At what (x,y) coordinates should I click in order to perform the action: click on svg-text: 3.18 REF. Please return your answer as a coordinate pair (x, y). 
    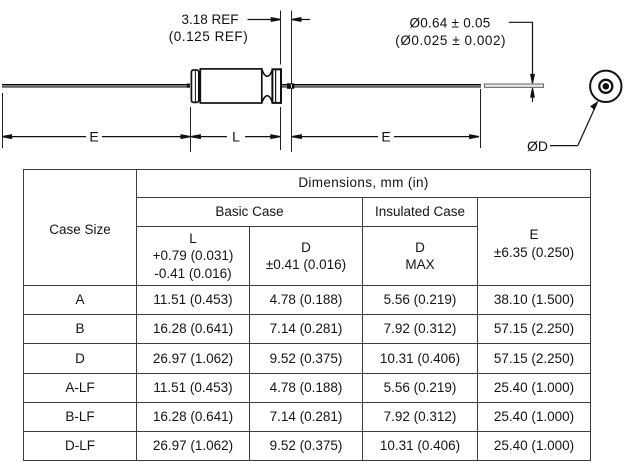
    Looking at the image, I should click on (209, 19).